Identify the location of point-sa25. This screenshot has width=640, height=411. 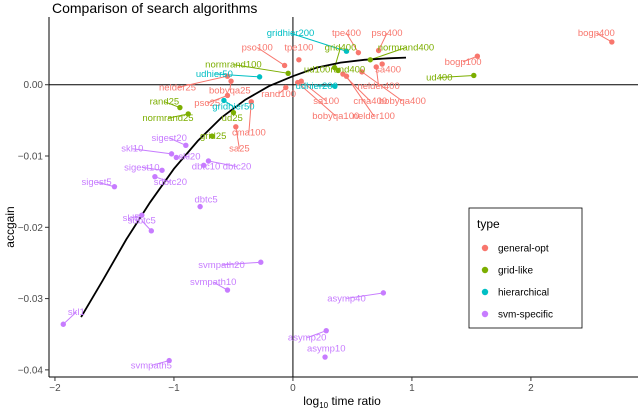
(236, 127).